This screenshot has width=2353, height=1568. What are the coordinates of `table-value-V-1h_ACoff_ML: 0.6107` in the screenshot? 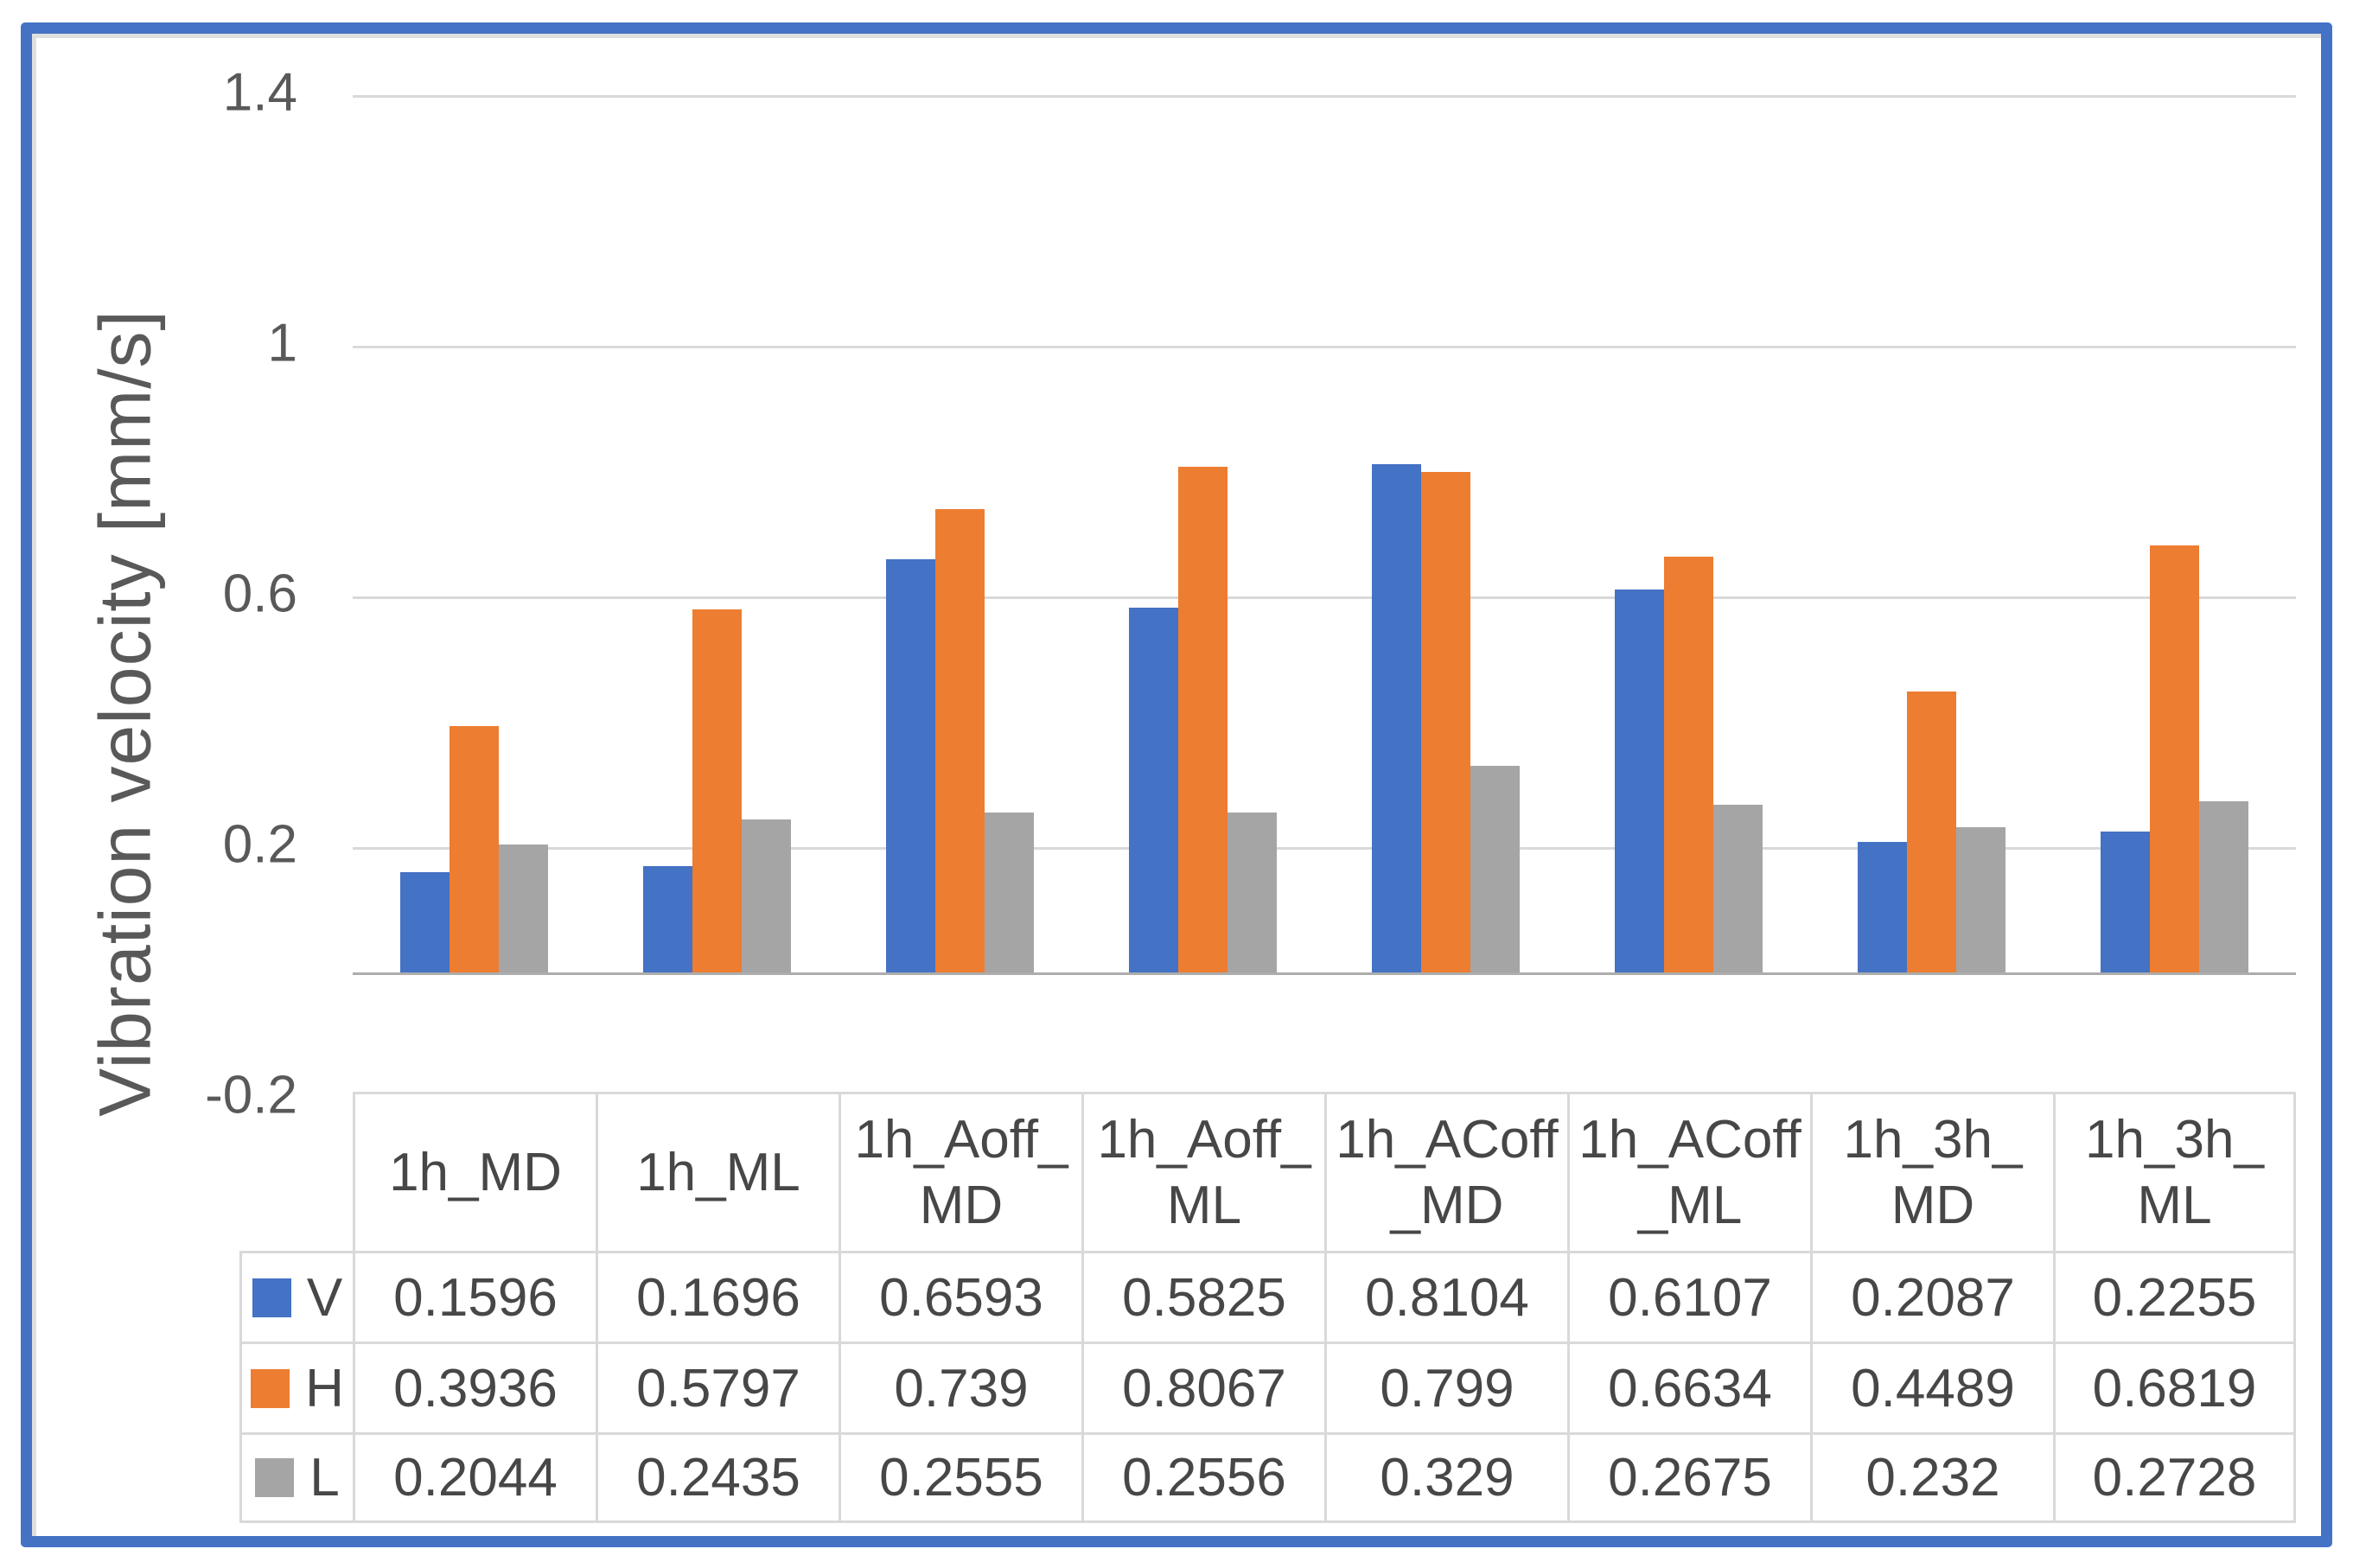 It's located at (1688, 1297).